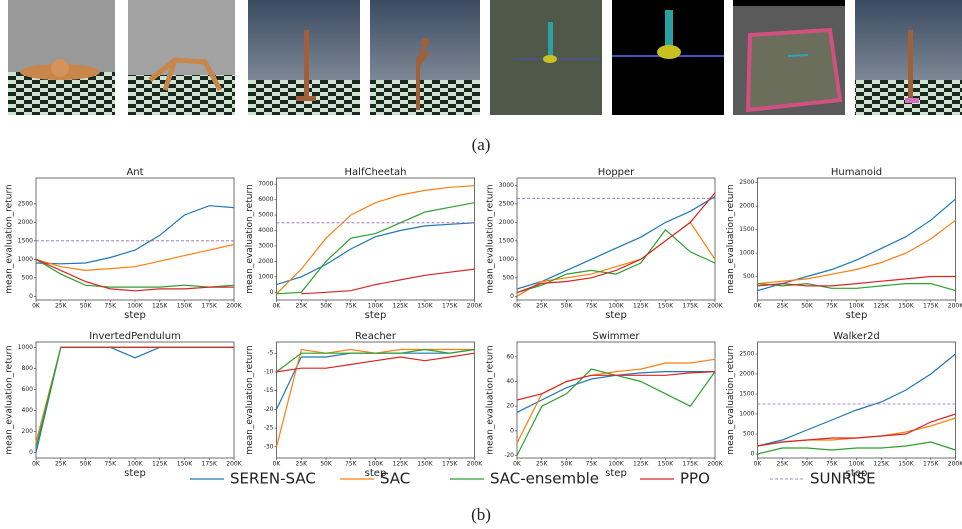 The width and height of the screenshot is (962, 529). What do you see at coordinates (856, 336) in the screenshot?
I see `chart-title: Walker2d` at bounding box center [856, 336].